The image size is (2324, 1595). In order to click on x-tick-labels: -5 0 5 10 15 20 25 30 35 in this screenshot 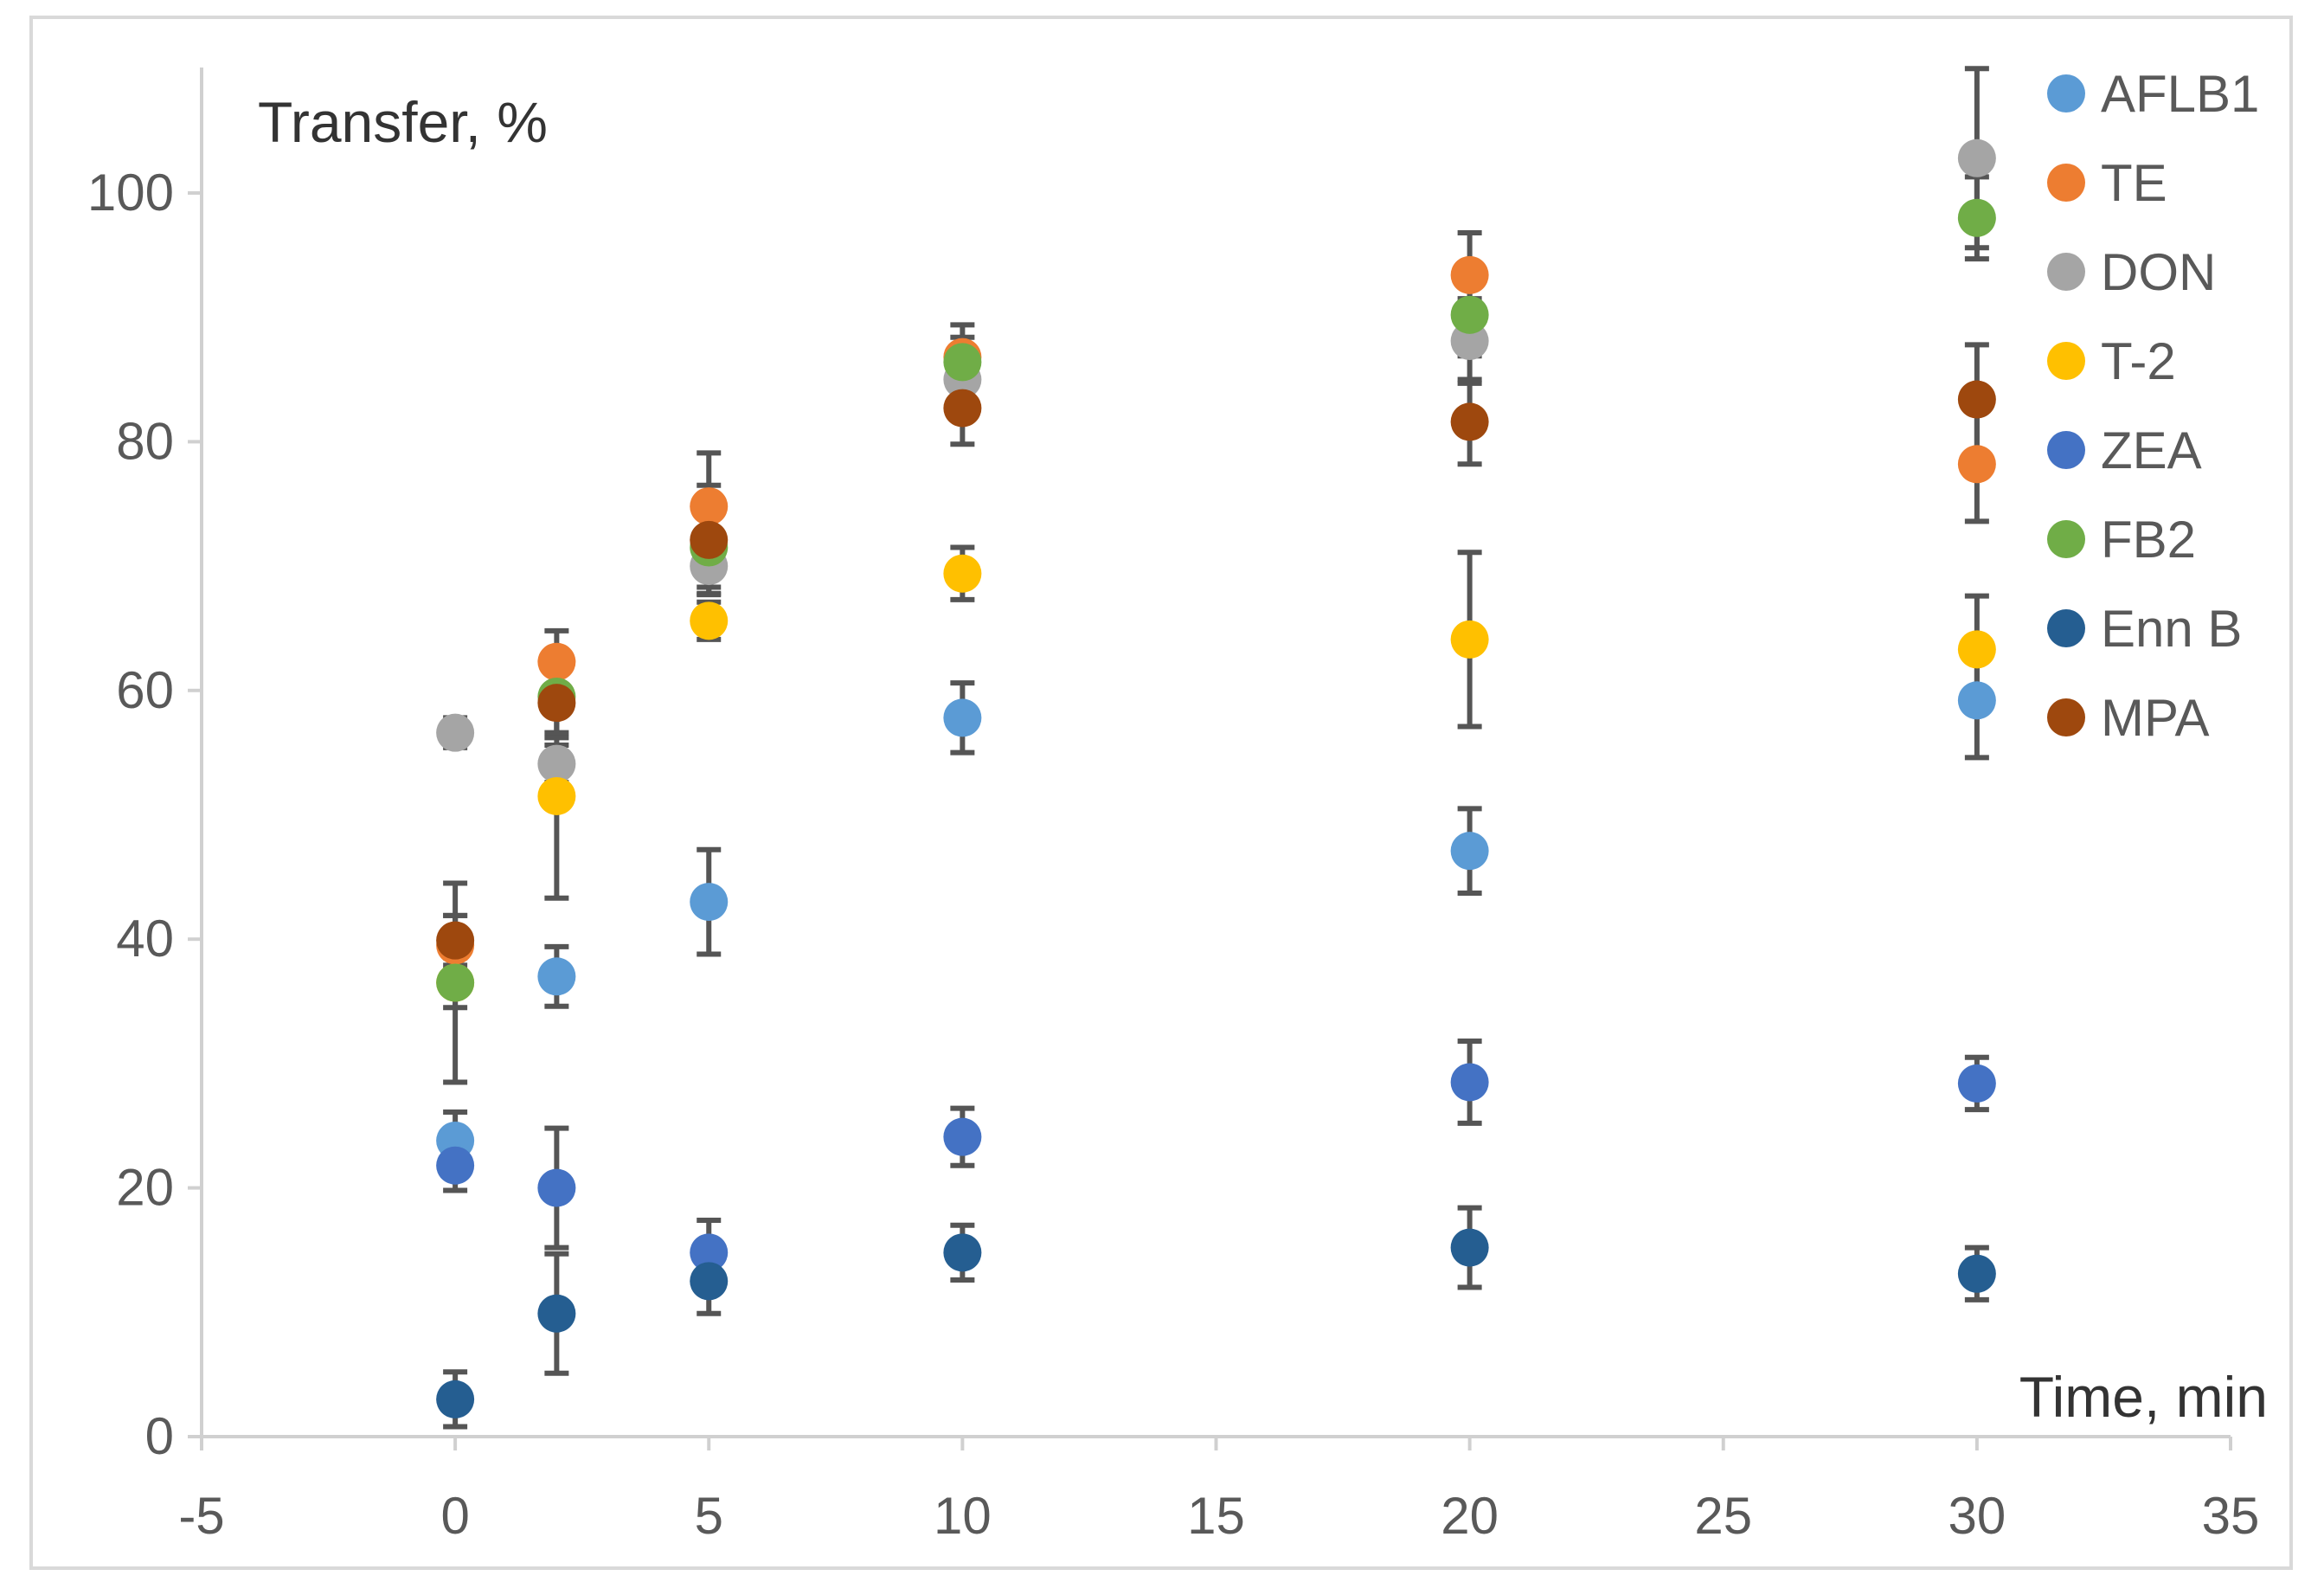, I will do `click(1218, 1516)`.